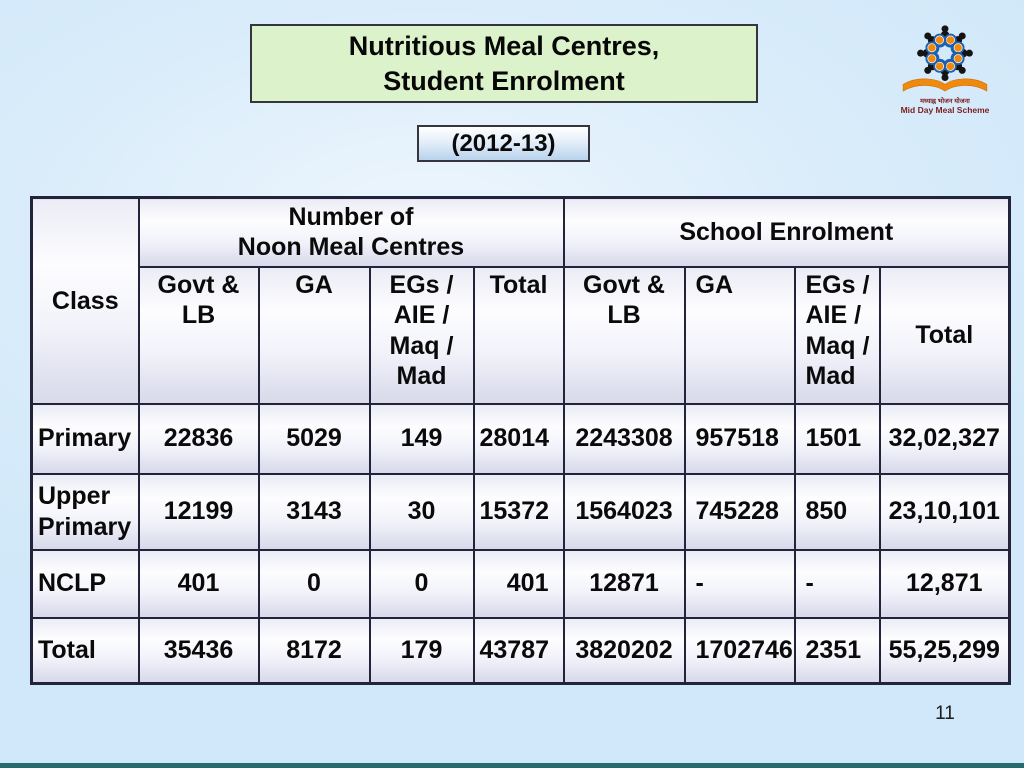 The image size is (1024, 768). I want to click on col-header-se-govt-lb: Govt & LB, so click(624, 335).